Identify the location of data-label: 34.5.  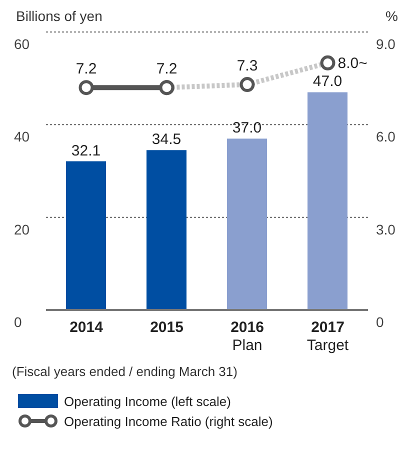
(167, 139).